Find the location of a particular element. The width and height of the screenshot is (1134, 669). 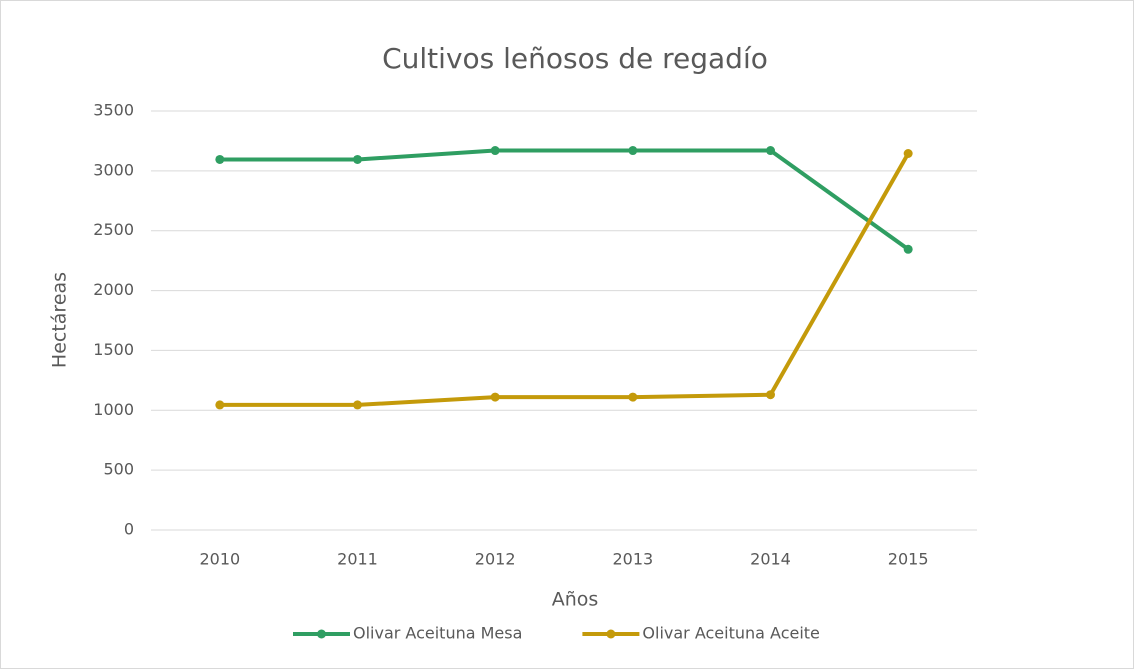

y-tick-label: 3500 is located at coordinates (113, 110).